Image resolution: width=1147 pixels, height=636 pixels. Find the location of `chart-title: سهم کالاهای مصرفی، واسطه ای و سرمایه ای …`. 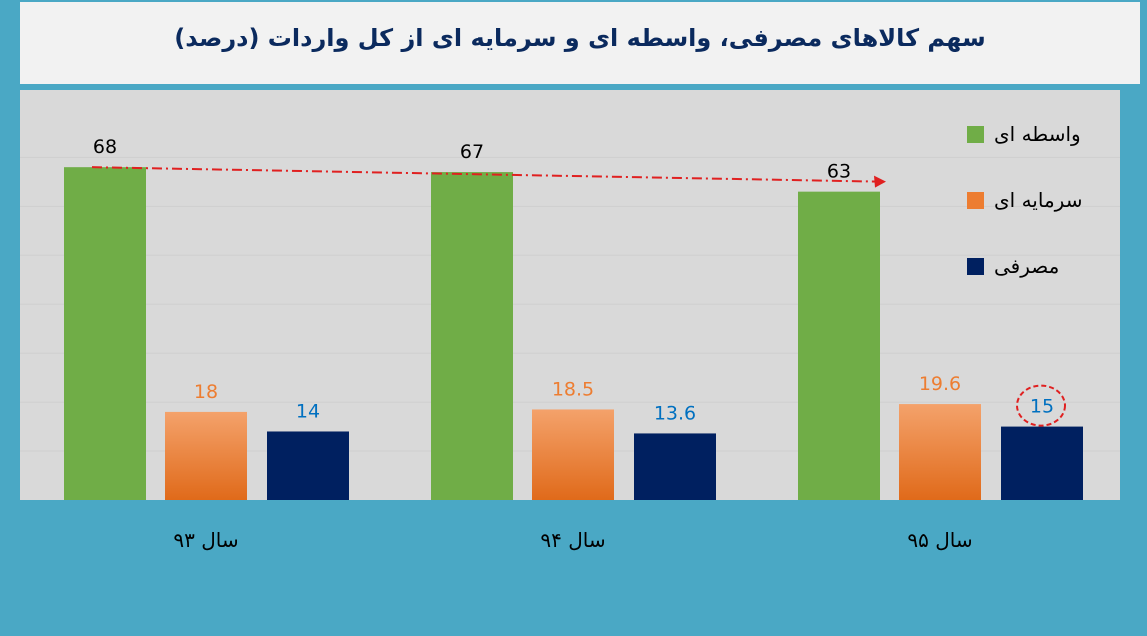

chart-title: سهم کالاهای مصرفی، واسطه ای و سرمایه ای … is located at coordinates (580, 38).